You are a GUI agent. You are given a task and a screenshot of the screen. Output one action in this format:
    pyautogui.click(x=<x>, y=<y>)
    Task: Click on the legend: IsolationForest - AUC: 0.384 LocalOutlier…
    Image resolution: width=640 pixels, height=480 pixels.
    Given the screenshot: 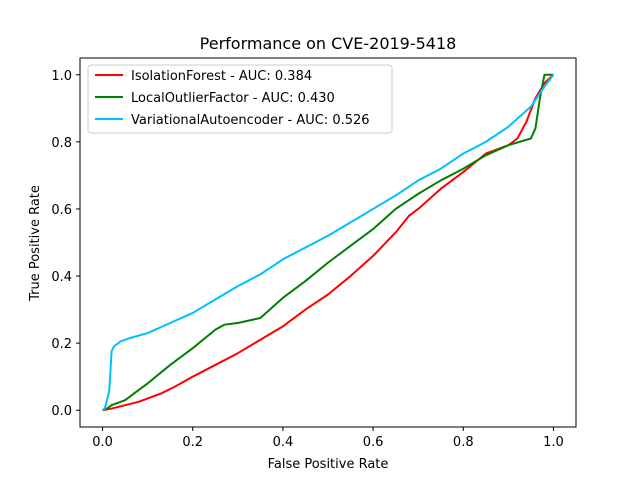 What is the action you would take?
    pyautogui.click(x=240, y=99)
    